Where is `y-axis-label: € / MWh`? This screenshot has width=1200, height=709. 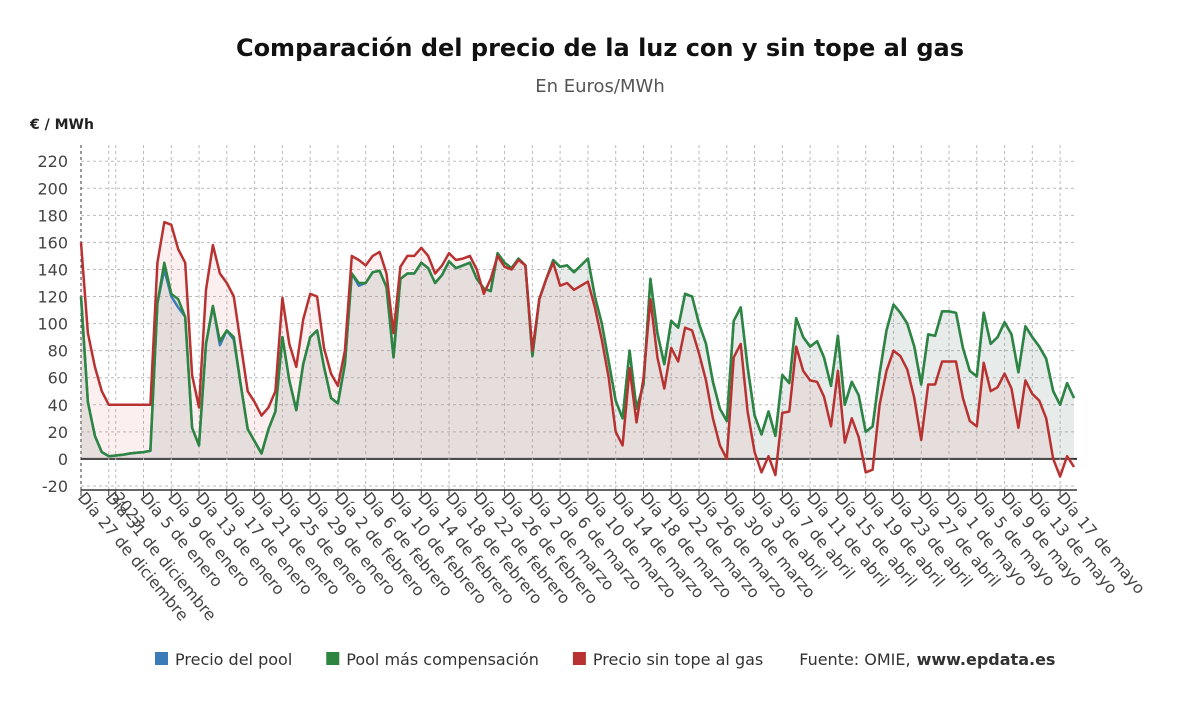 y-axis-label: € / MWh is located at coordinates (61, 125).